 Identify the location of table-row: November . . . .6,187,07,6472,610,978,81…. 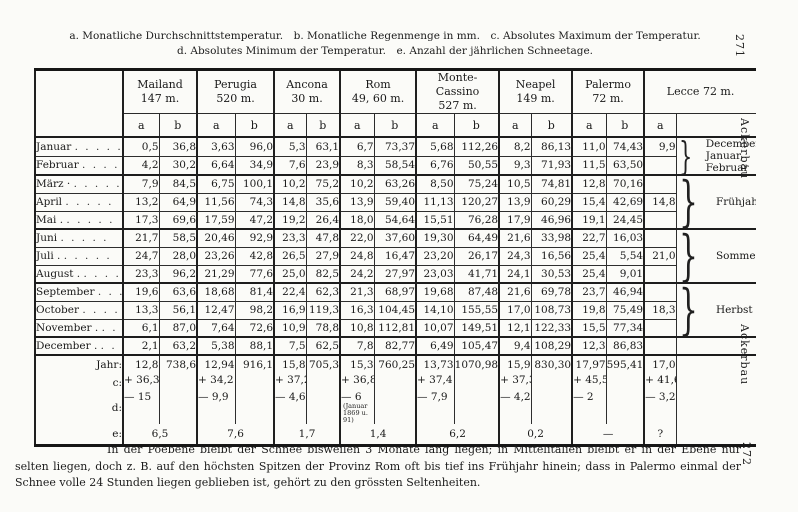
(395, 327).